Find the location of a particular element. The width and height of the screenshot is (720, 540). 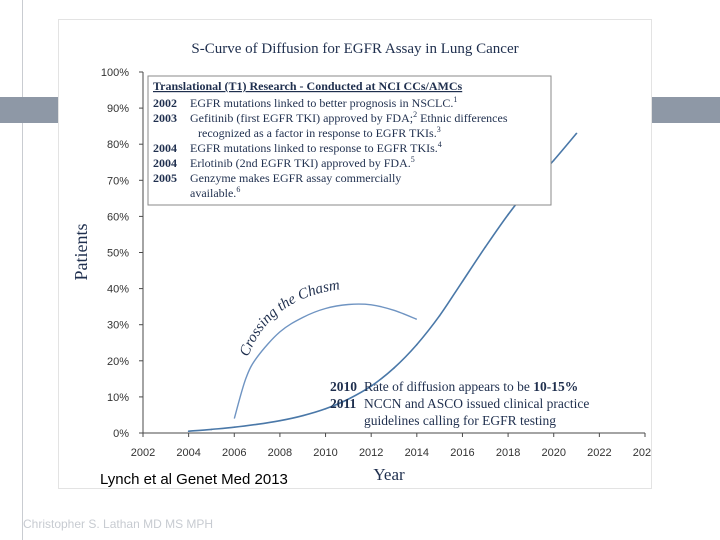

crossing-the-chasm-text: Crossing the Chasm is located at coordinates (289, 317).